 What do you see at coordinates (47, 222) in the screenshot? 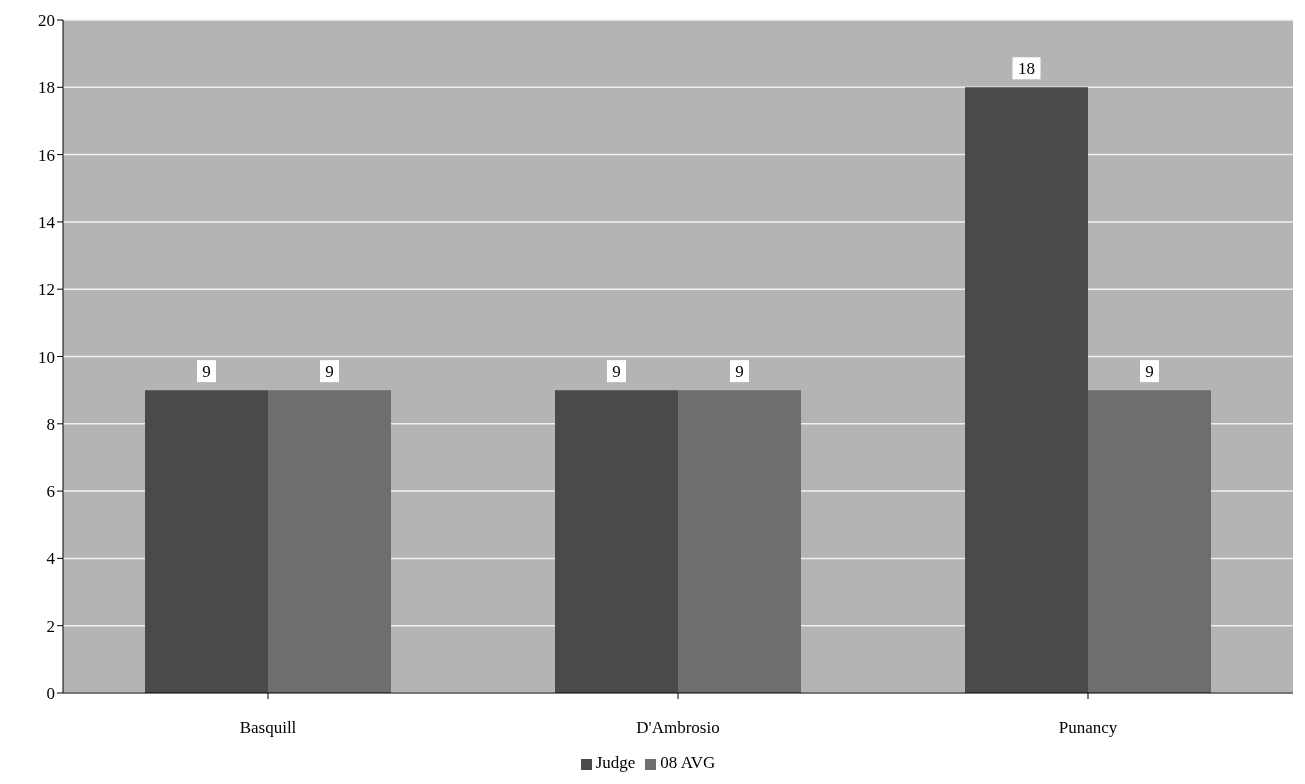
I see `y-tick-label: 14` at bounding box center [47, 222].